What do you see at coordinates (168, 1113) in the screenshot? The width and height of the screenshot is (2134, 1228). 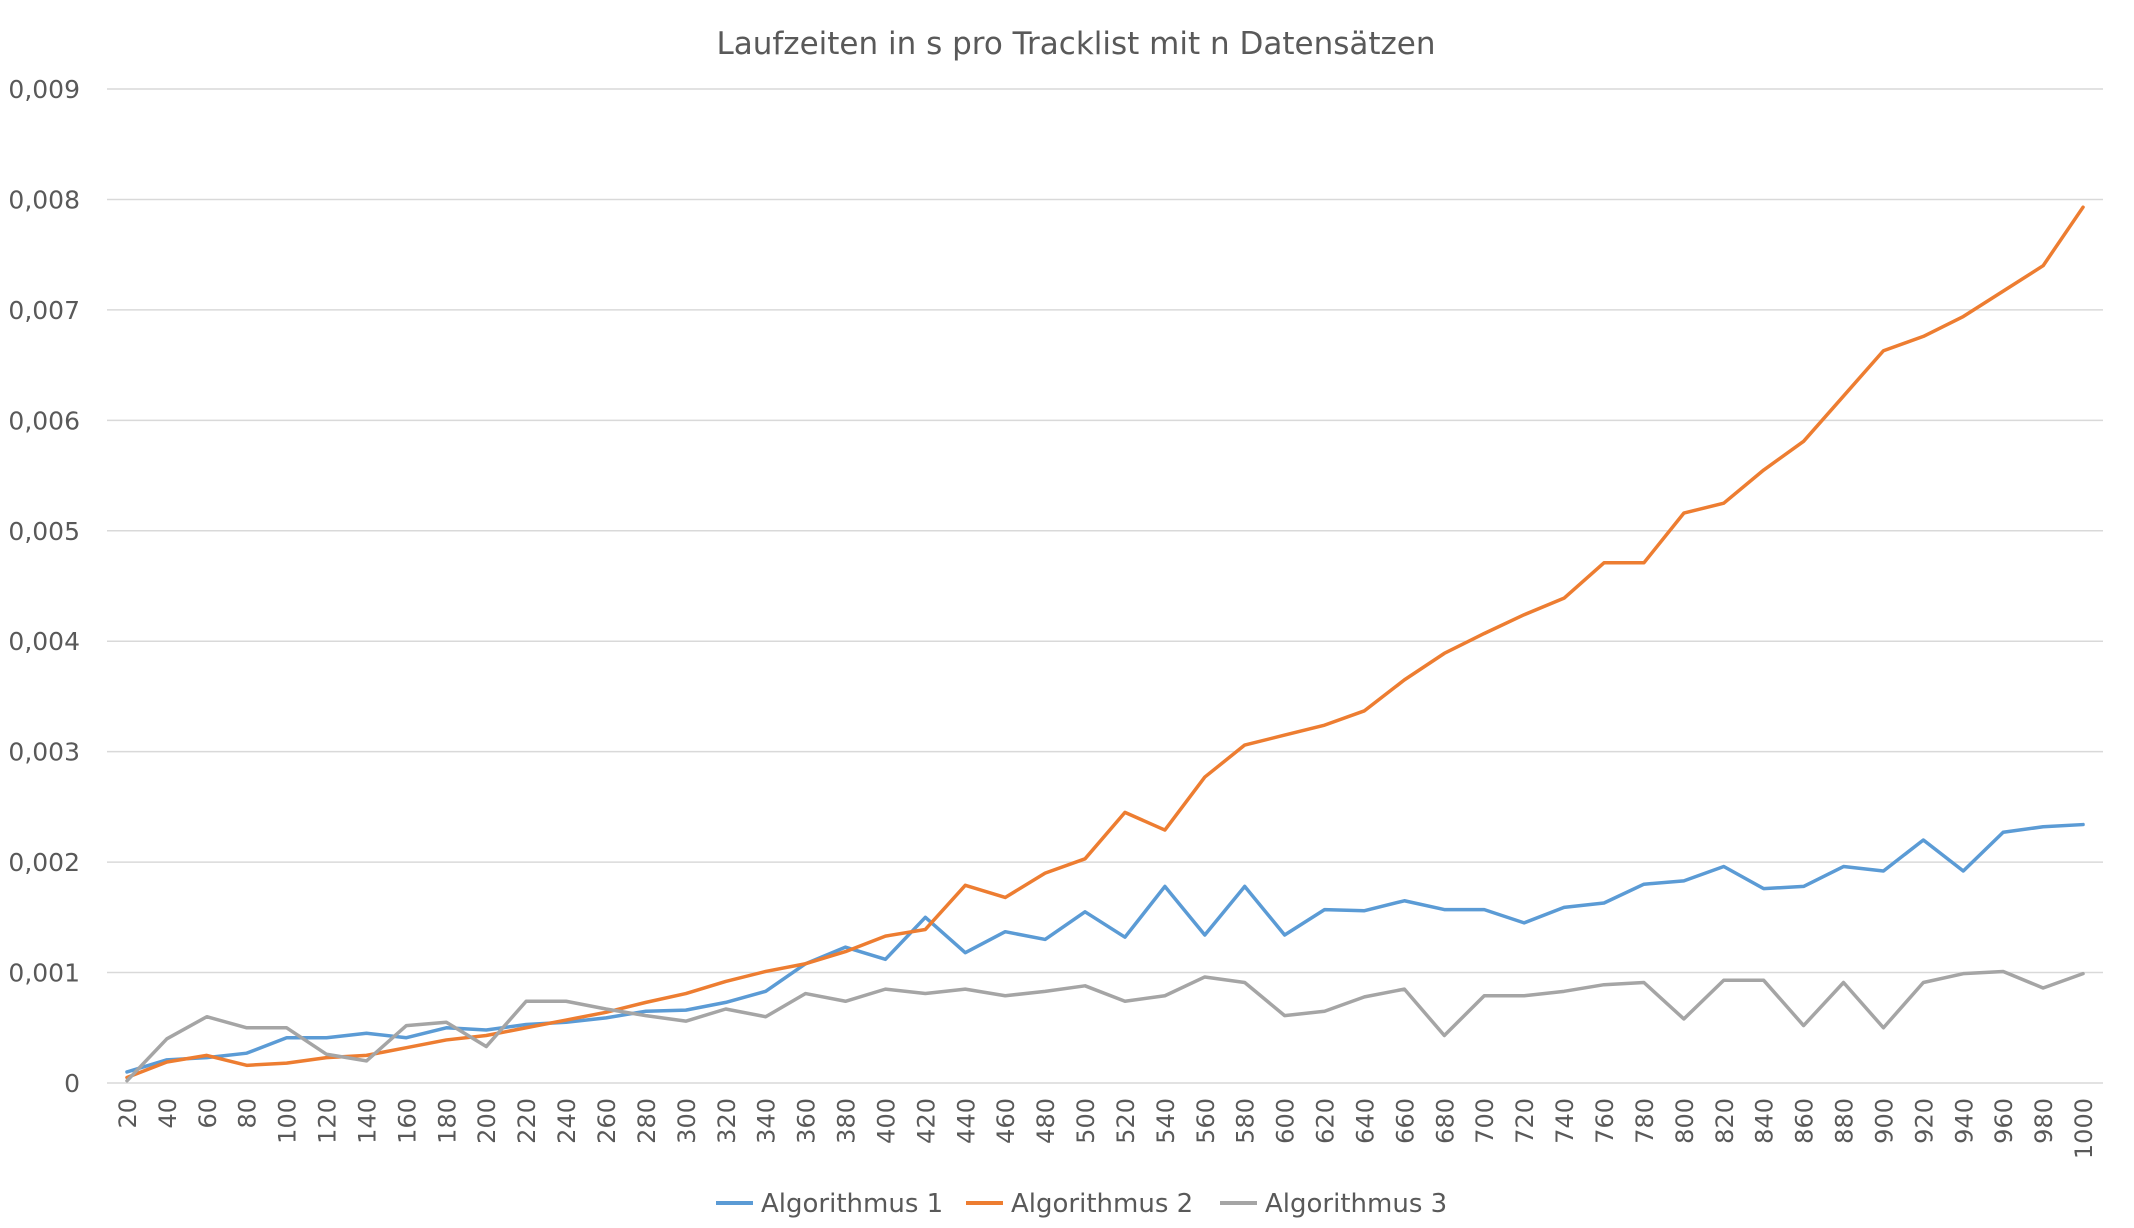 I see `x-tick-label: 40` at bounding box center [168, 1113].